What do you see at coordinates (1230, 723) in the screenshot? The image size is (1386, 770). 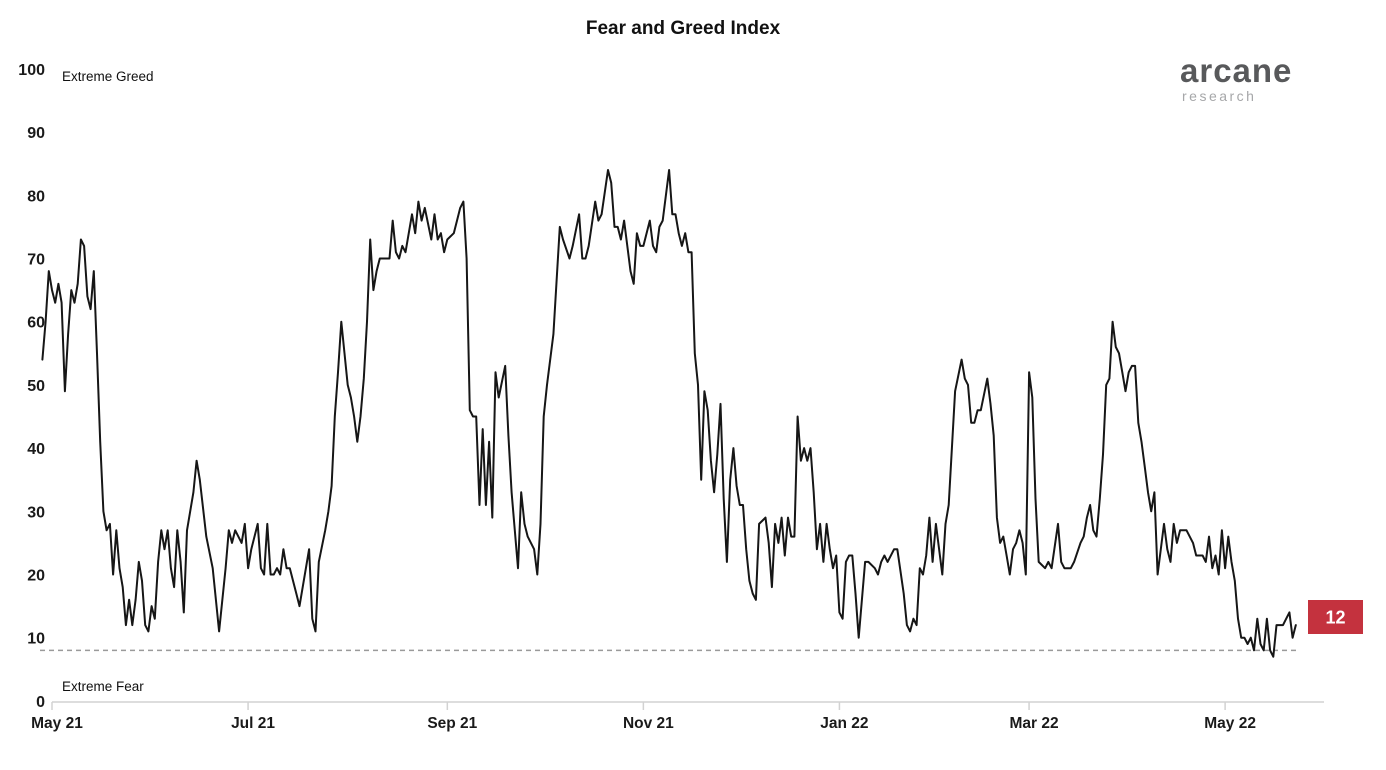 I see `x-tick-label: May 22` at bounding box center [1230, 723].